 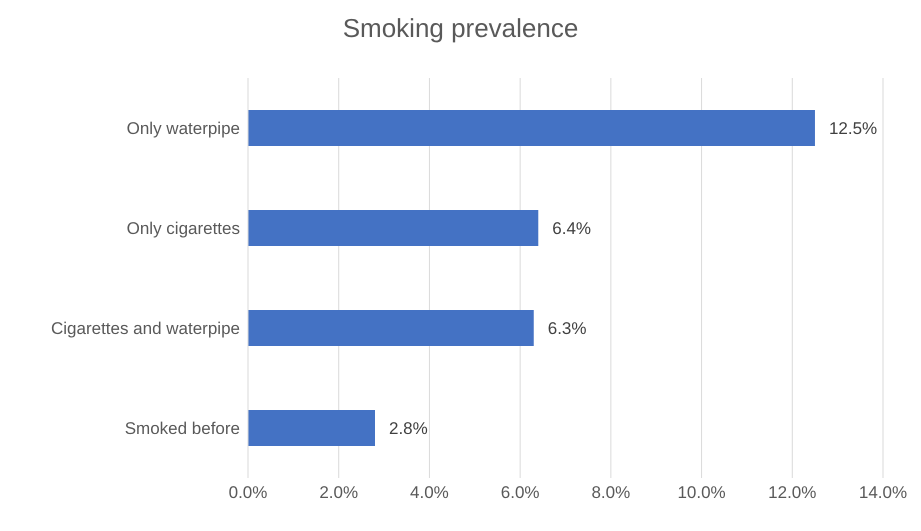 I want to click on data-label: 6.4%, so click(x=572, y=228).